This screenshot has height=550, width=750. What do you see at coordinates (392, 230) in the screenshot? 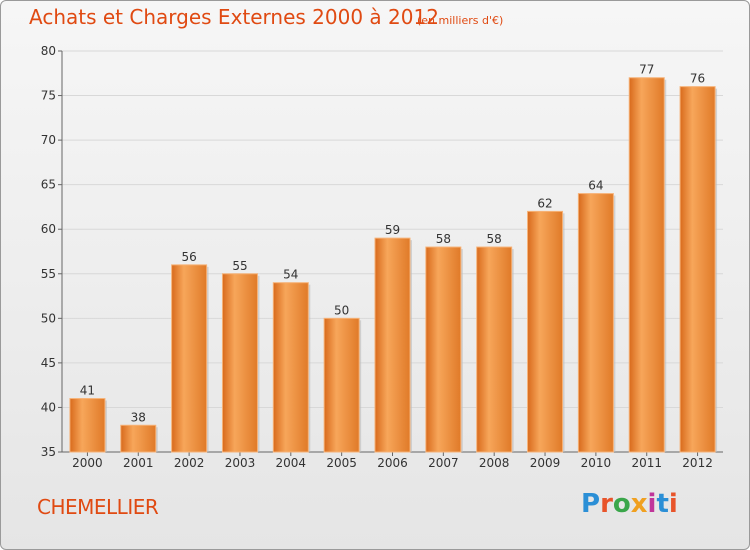
I see `bar-value-label: 59` at bounding box center [392, 230].